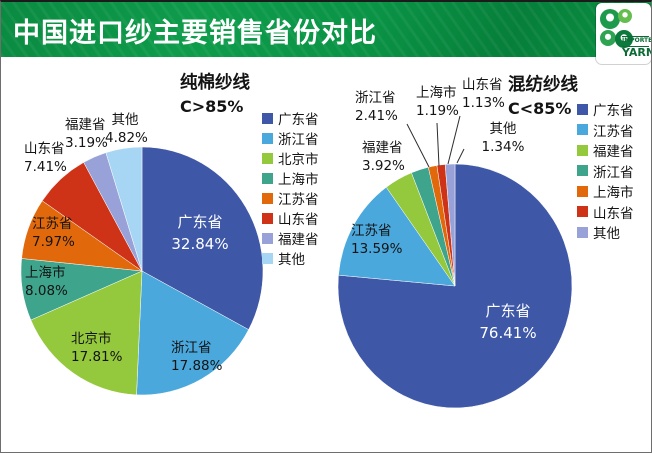  I want to click on left-label-jiangsu: 江苏省 7.97%, so click(53, 233).